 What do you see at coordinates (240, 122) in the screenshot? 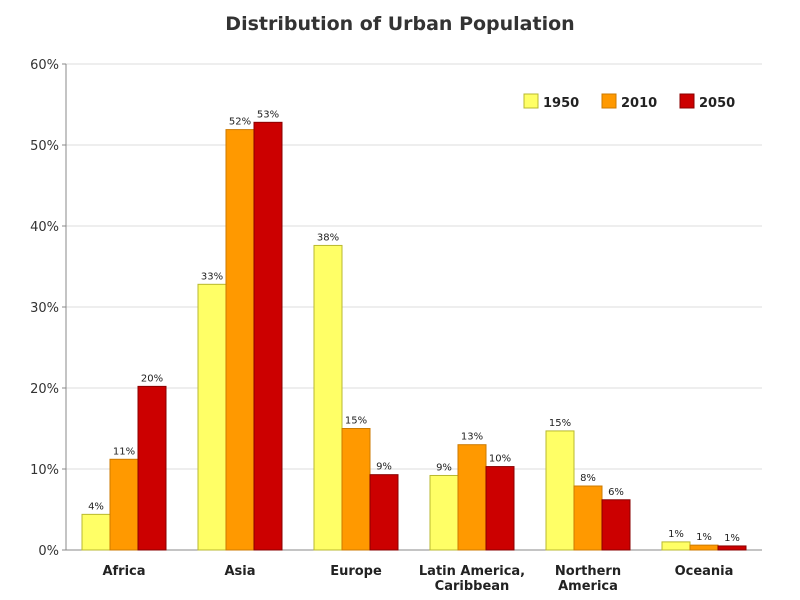
I see `bar-value-label: 52%` at bounding box center [240, 122].